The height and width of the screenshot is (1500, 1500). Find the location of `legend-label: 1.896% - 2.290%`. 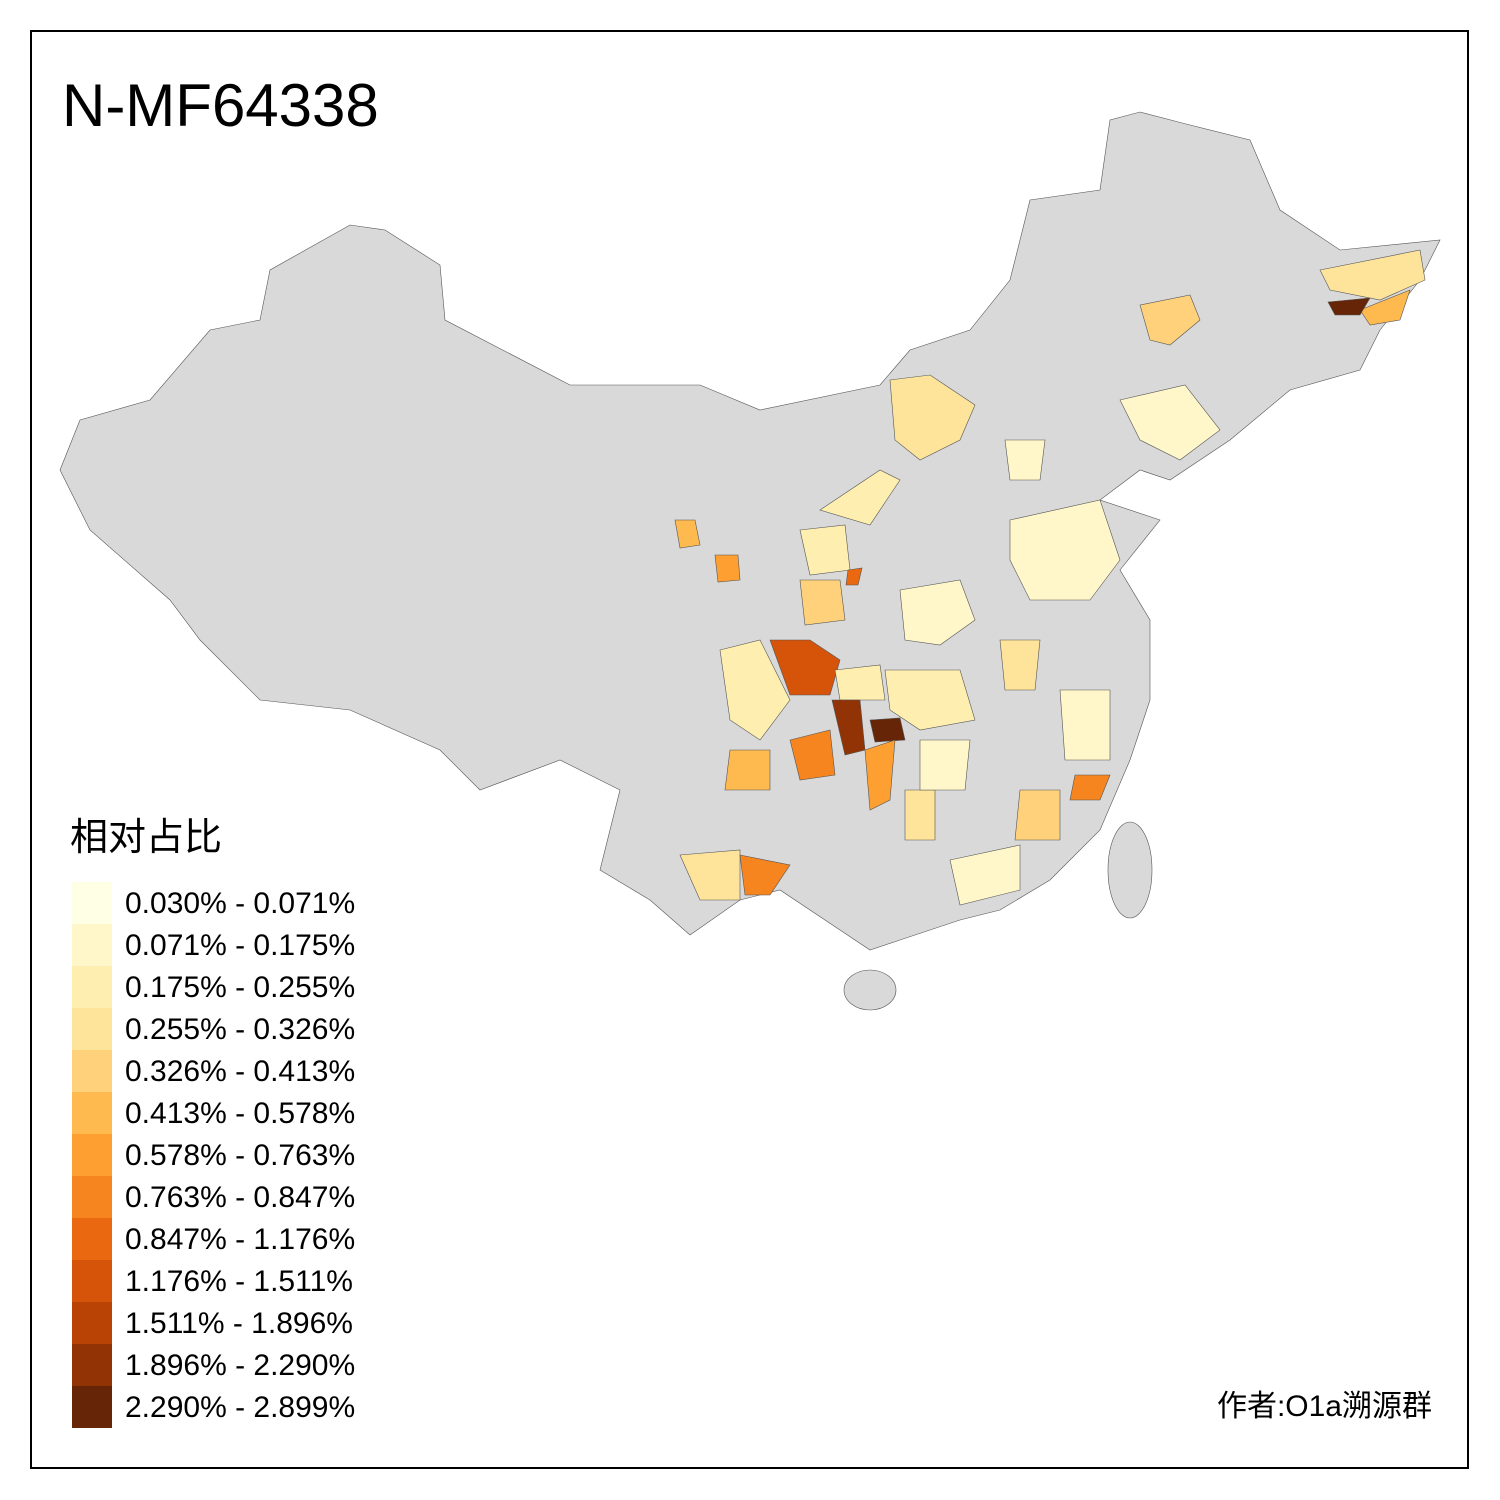

legend-label: 1.896% - 2.290% is located at coordinates (240, 1365).